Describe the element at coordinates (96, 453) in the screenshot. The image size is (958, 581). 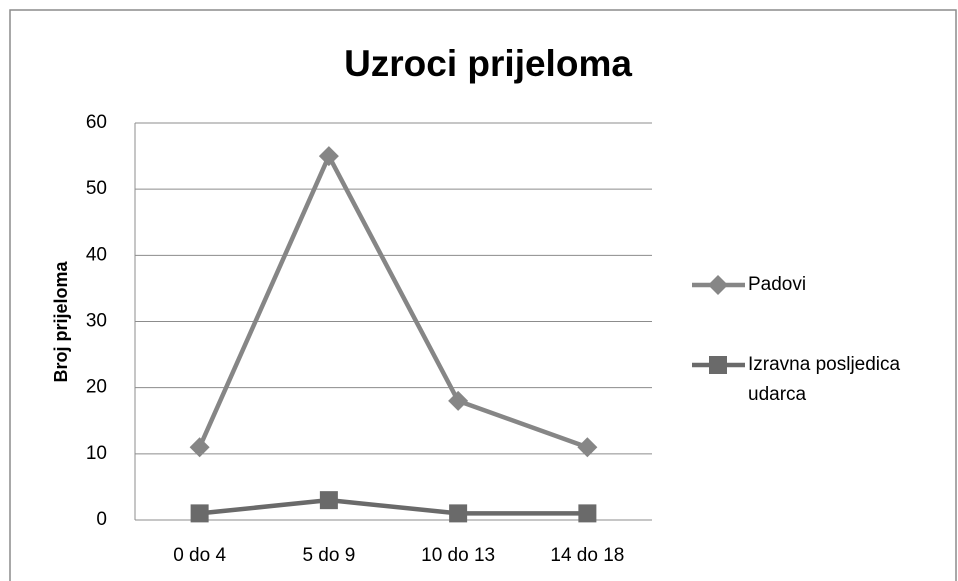
I see `y-tick-label: 10` at that location.